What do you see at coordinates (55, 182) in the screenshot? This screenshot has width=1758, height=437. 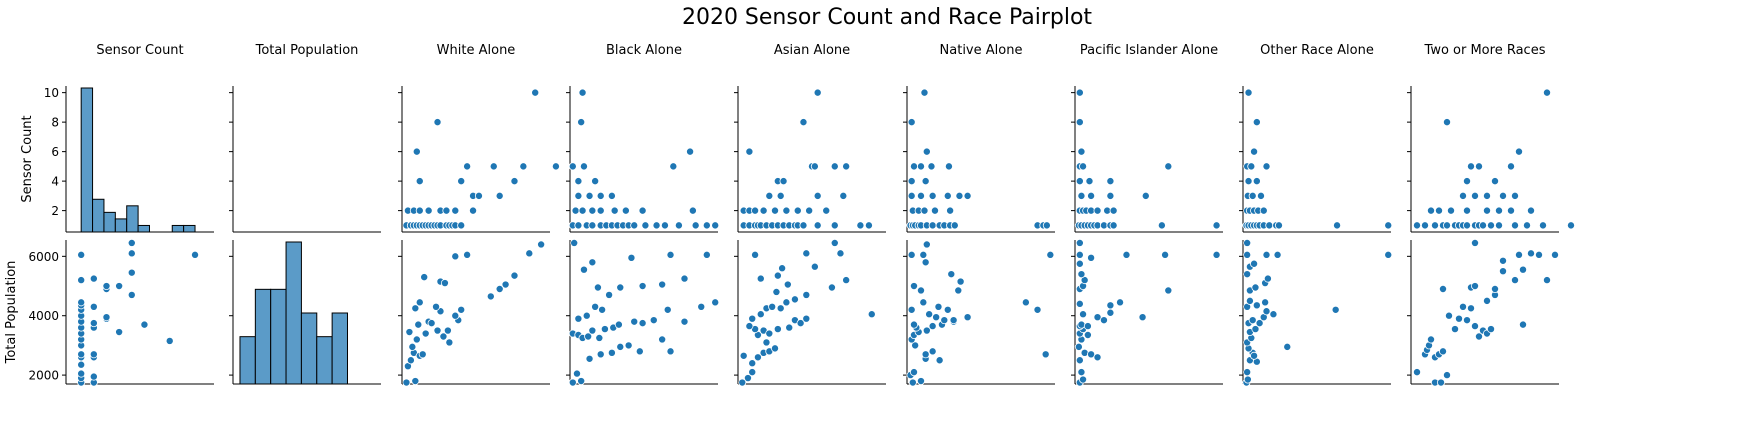 I see `y-tick-label: 4` at bounding box center [55, 182].